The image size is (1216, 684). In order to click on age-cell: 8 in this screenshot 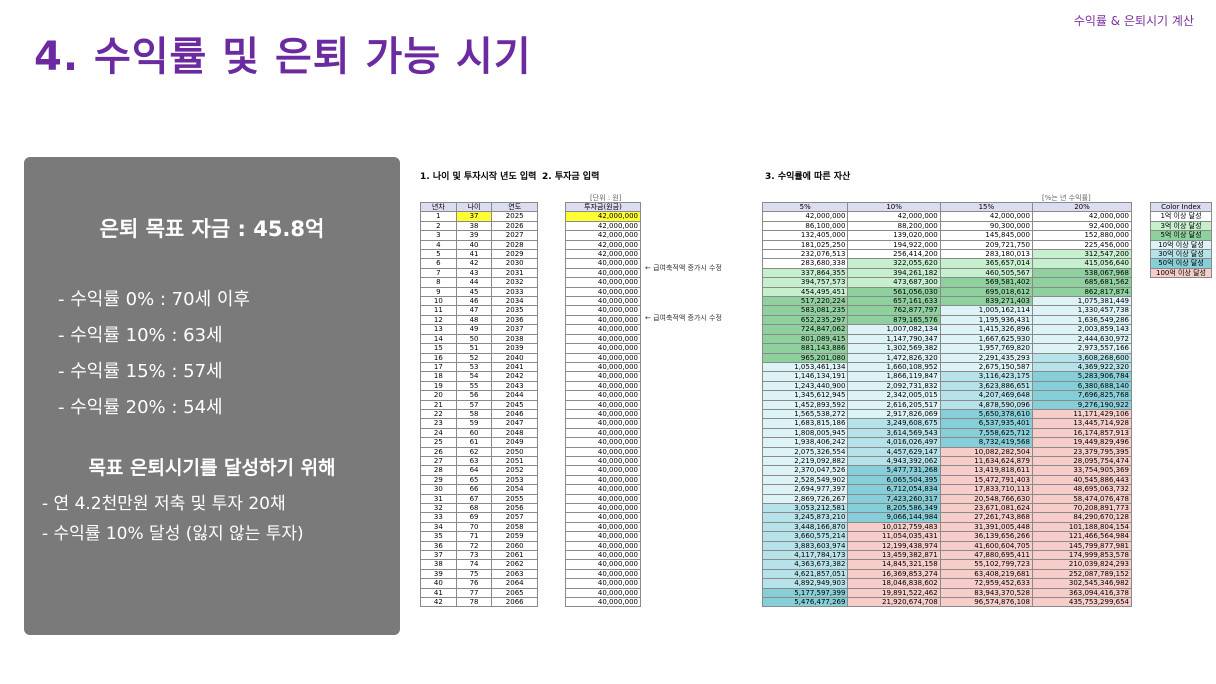, I will do `click(438, 282)`.